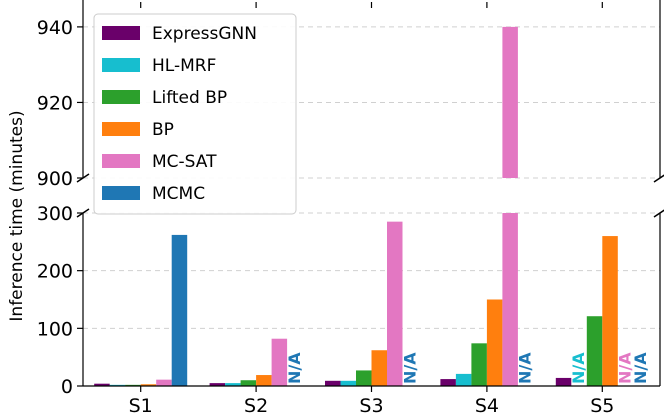  Describe the element at coordinates (448, 382) in the screenshot. I see `bar-expressgnn-s4` at that location.